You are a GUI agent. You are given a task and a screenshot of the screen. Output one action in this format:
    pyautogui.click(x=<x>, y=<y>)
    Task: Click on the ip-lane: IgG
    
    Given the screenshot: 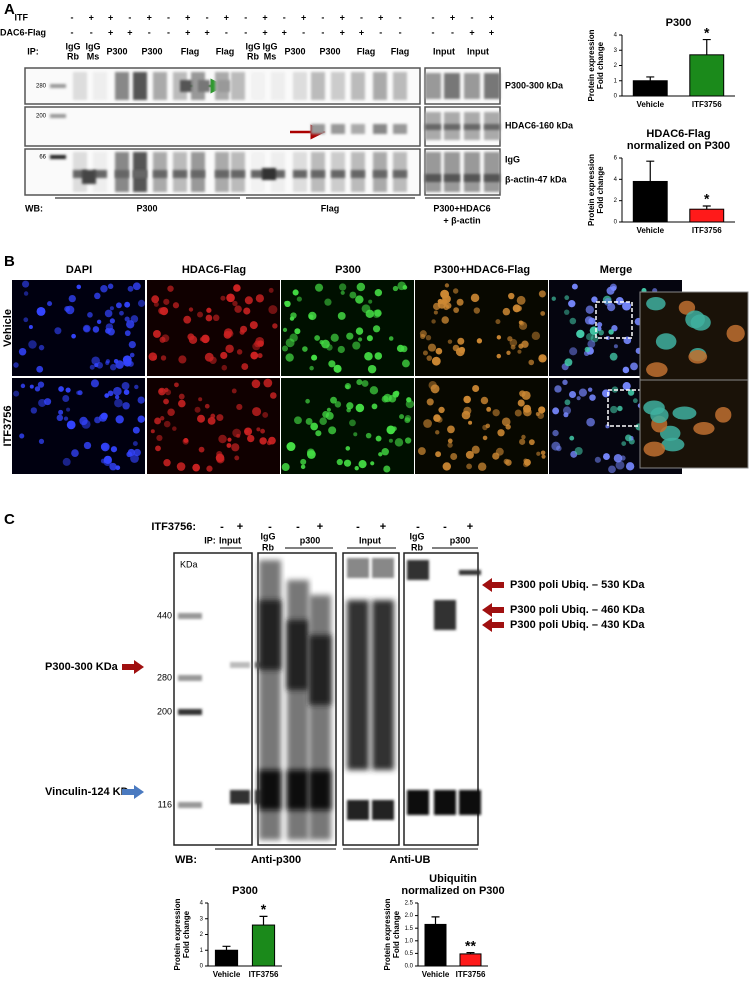 What is the action you would take?
    pyautogui.click(x=73, y=46)
    